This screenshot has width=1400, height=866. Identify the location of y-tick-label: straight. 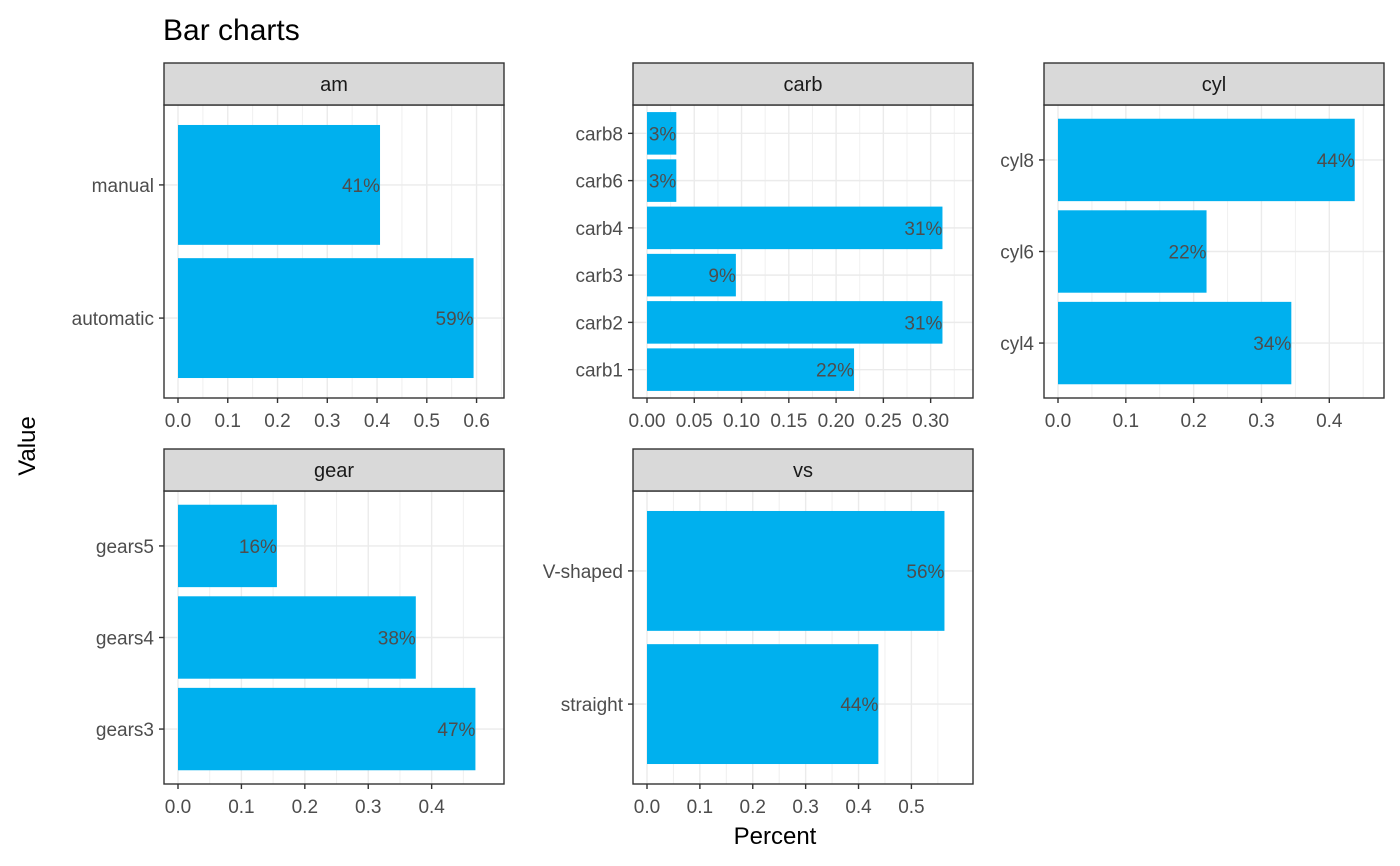
(592, 705).